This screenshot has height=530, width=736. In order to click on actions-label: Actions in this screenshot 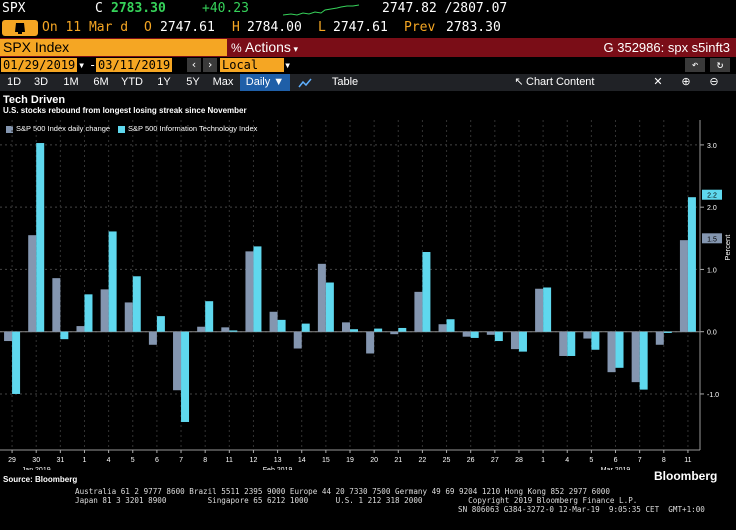, I will do `click(268, 47)`.